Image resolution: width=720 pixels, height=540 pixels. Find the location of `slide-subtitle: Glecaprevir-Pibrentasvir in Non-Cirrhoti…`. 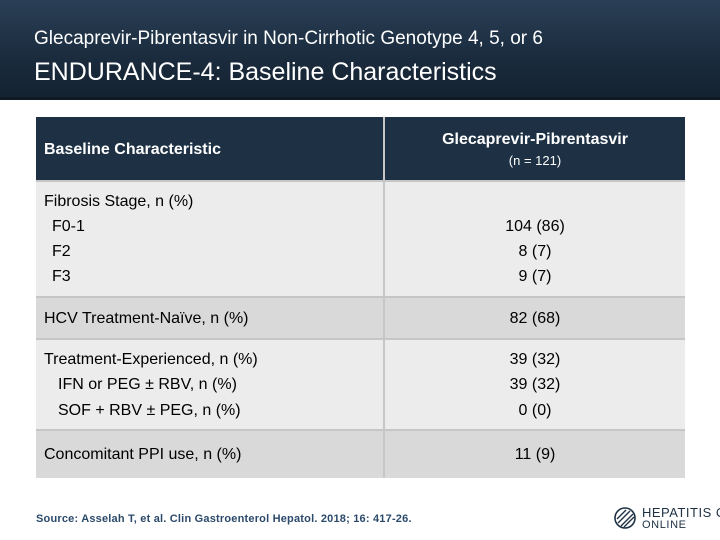

slide-subtitle: Glecaprevir-Pibrentasvir in Non-Cirrhoti… is located at coordinates (288, 38).